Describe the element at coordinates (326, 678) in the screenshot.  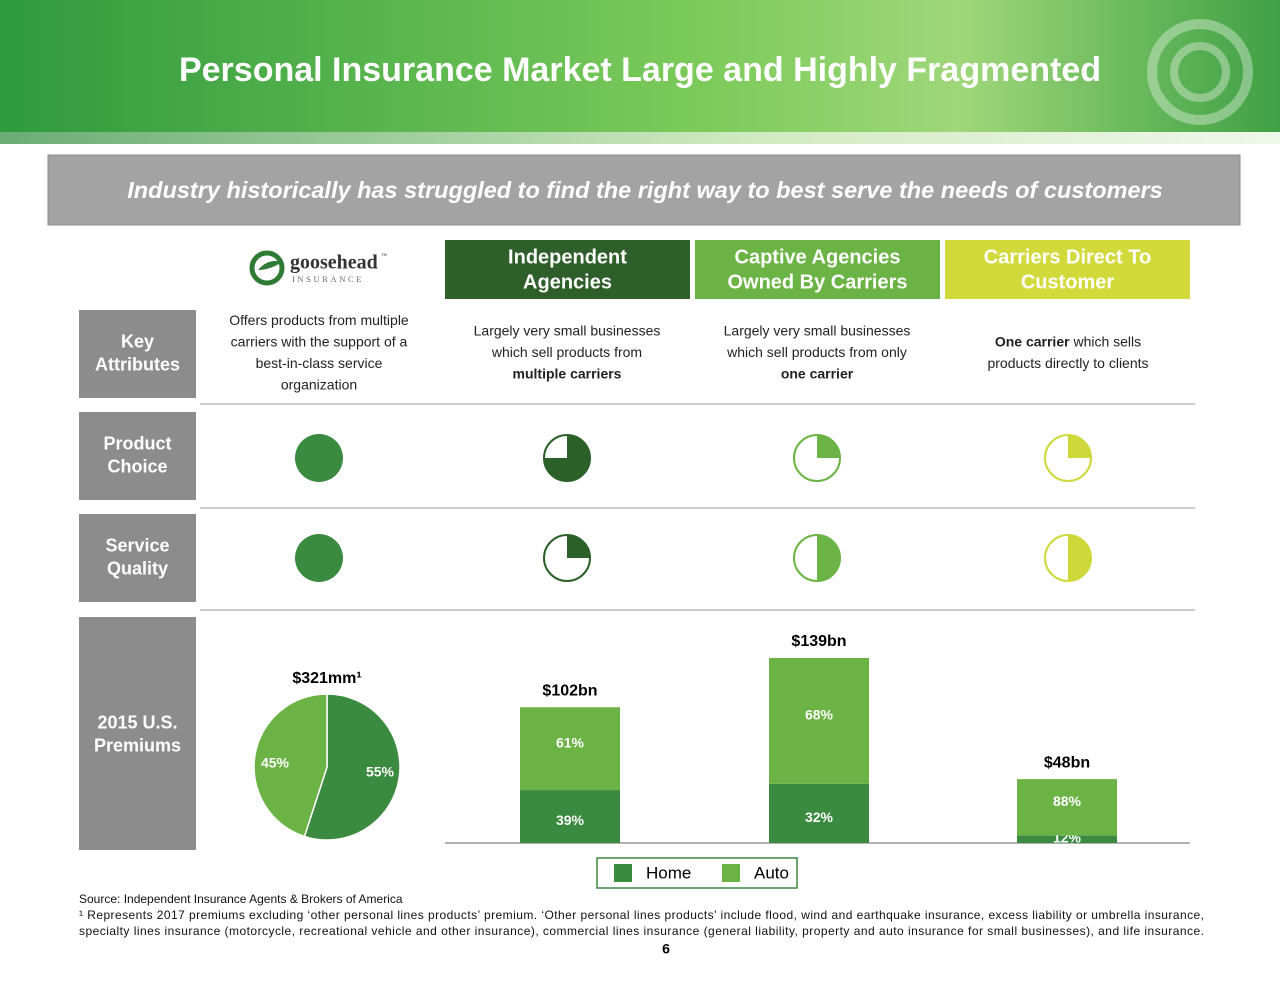
I see `pie-title: $321mm¹` at that location.